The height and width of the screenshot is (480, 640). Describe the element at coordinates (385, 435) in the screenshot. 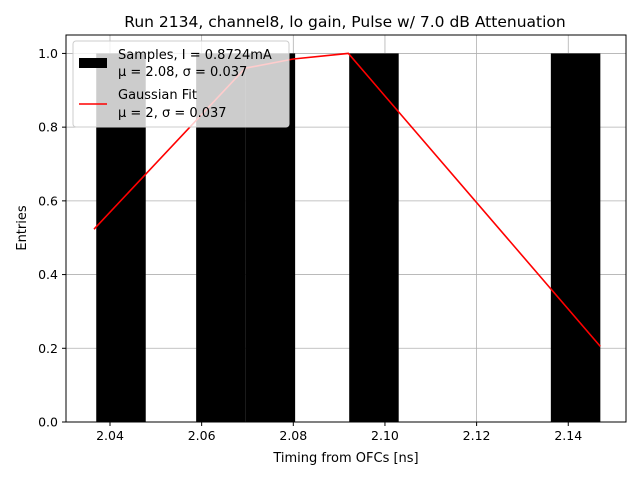

I see `x-tick-label-3: 2.10` at that location.